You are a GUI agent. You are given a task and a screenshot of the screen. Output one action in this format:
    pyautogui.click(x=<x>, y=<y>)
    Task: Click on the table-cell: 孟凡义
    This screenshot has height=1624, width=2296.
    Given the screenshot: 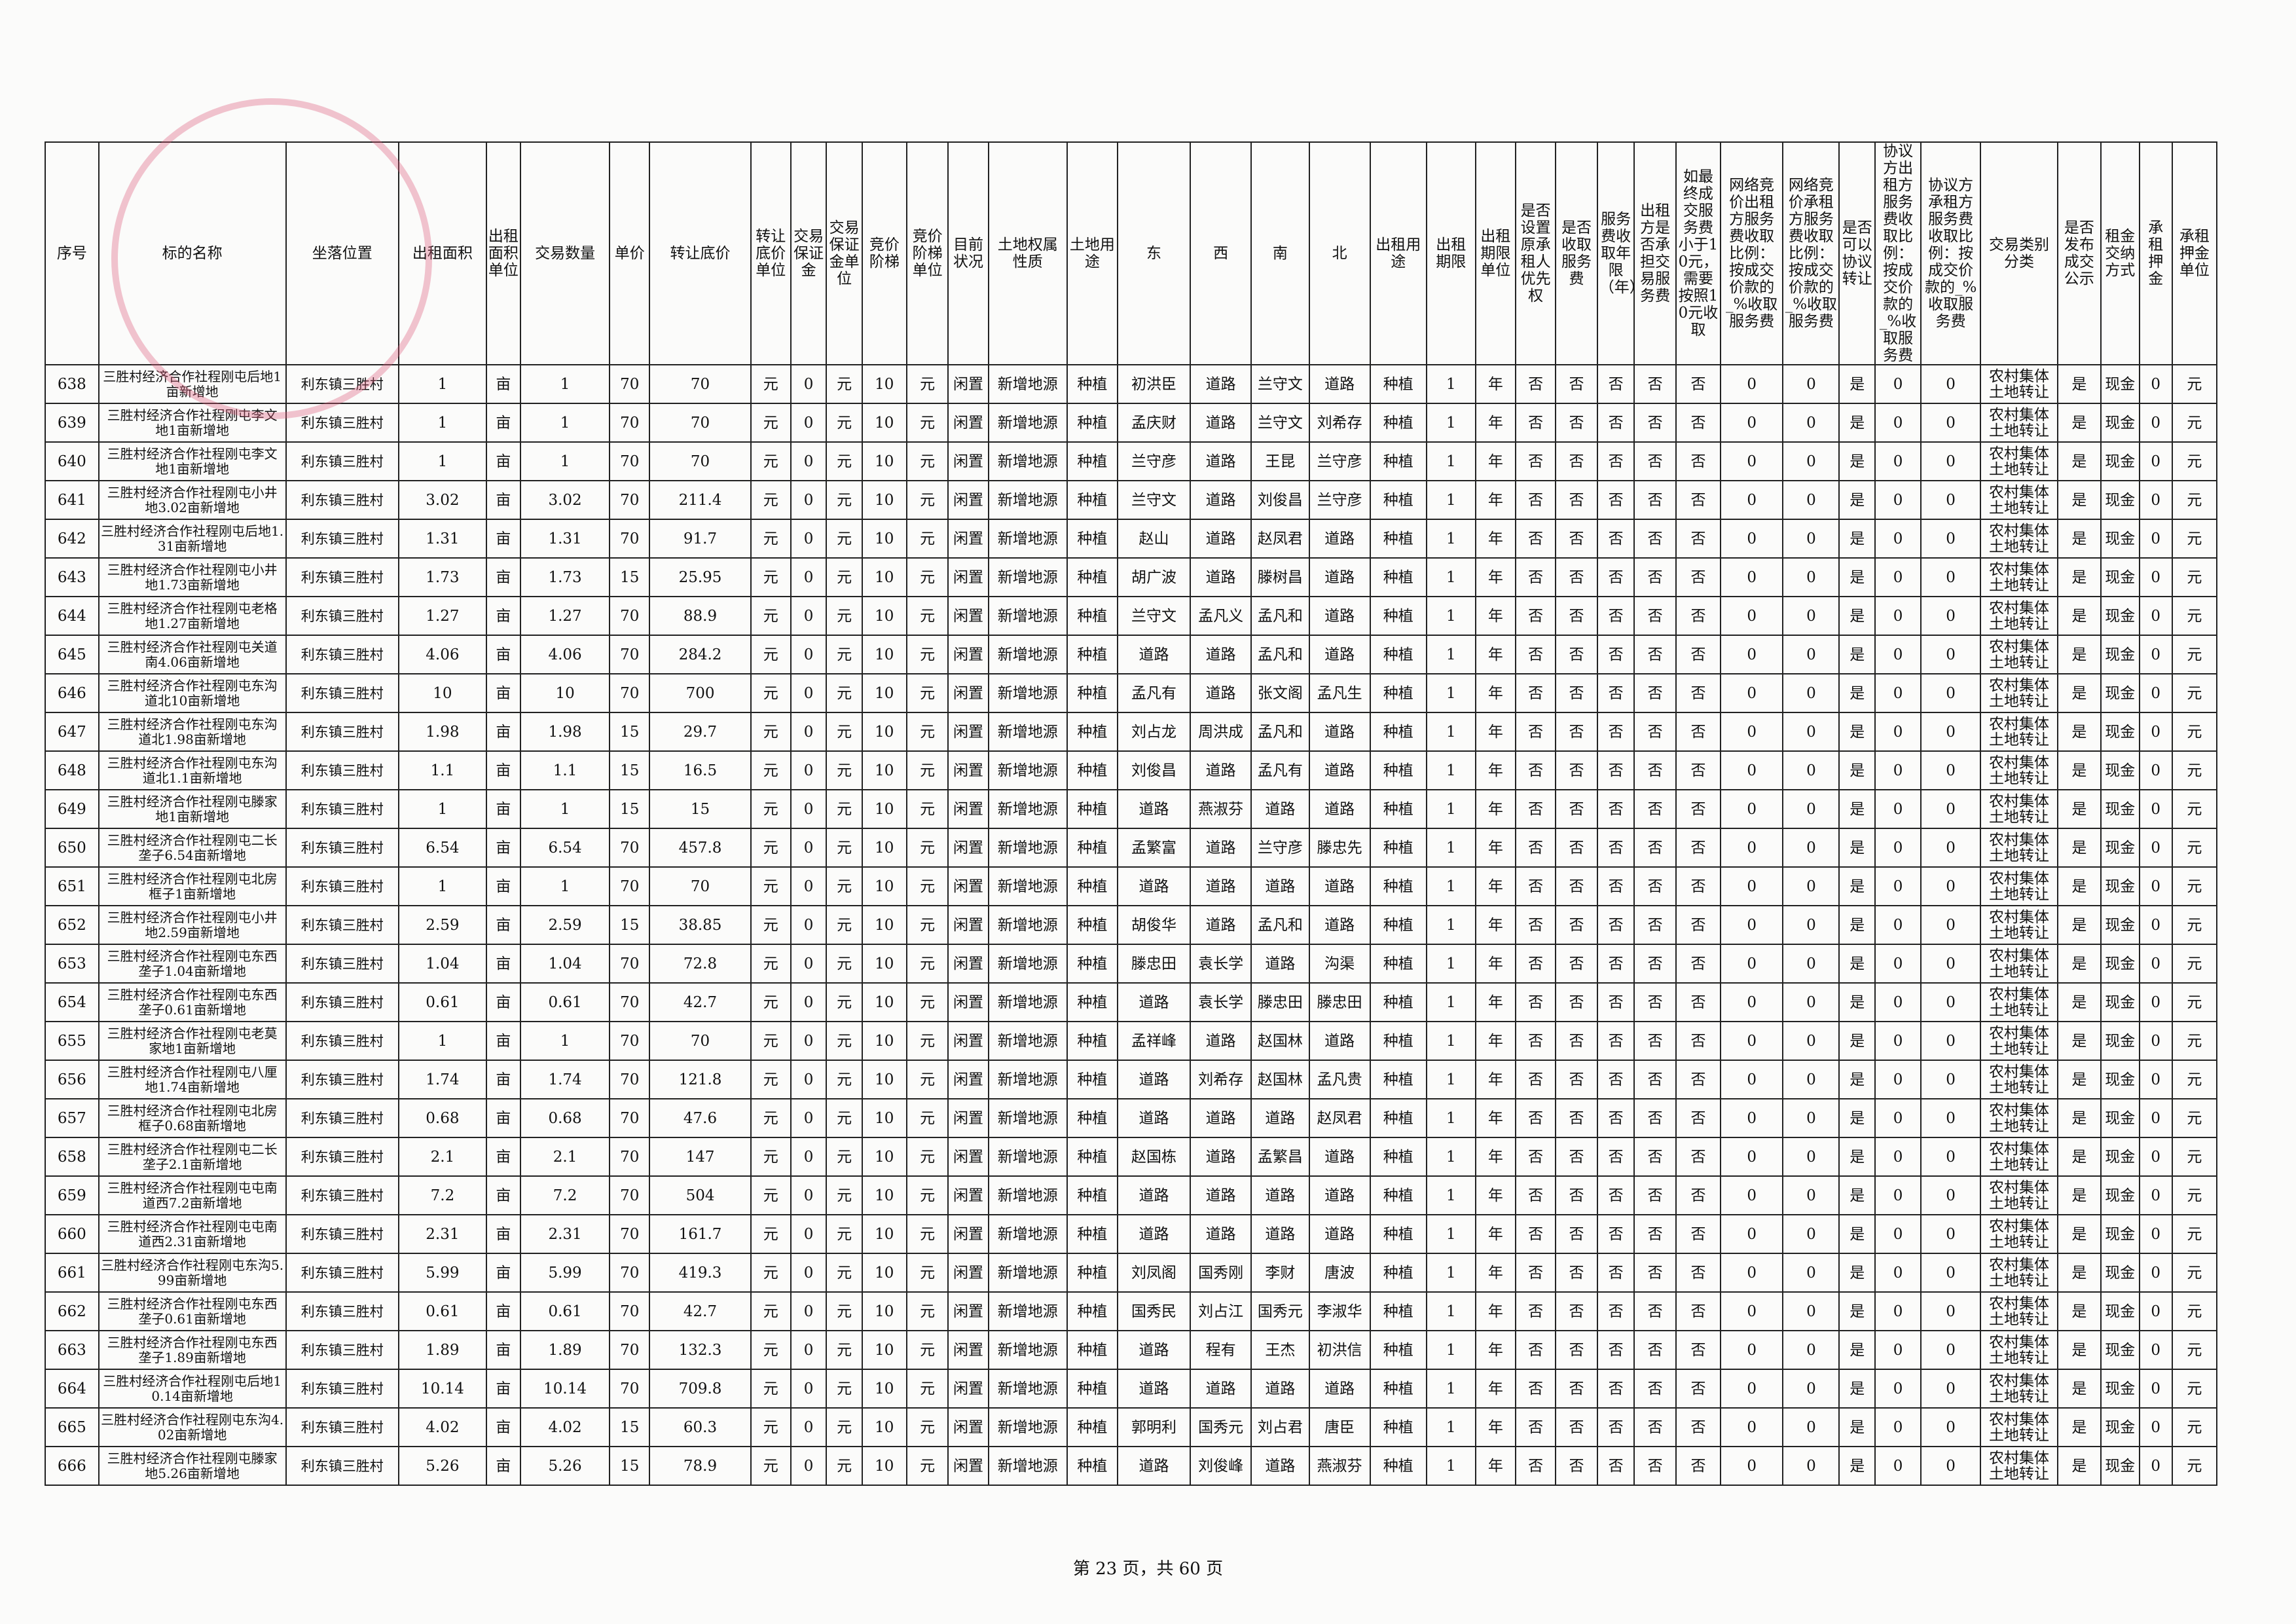 What is the action you would take?
    pyautogui.click(x=1221, y=616)
    